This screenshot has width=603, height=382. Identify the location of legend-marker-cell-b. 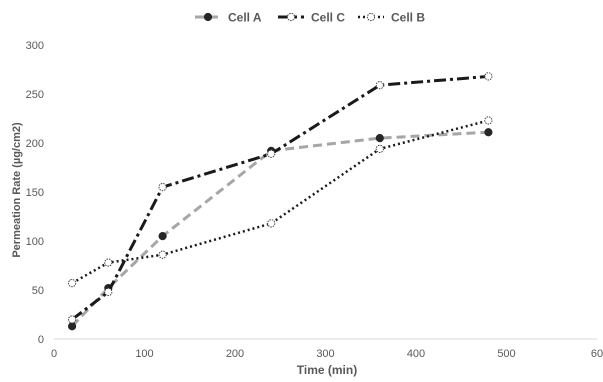
(371, 17).